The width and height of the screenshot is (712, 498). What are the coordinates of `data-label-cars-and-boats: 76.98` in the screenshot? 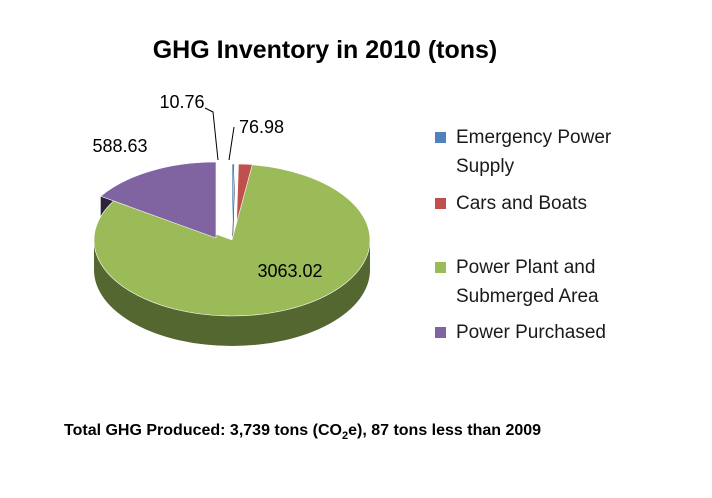 It's located at (261, 127).